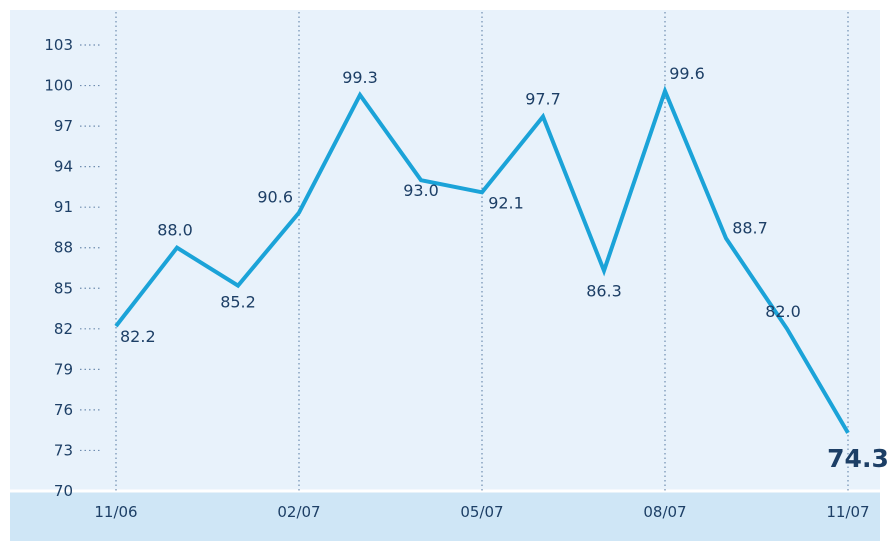  Describe the element at coordinates (63, 167) in the screenshot. I see `y-tick-label: 94` at that location.